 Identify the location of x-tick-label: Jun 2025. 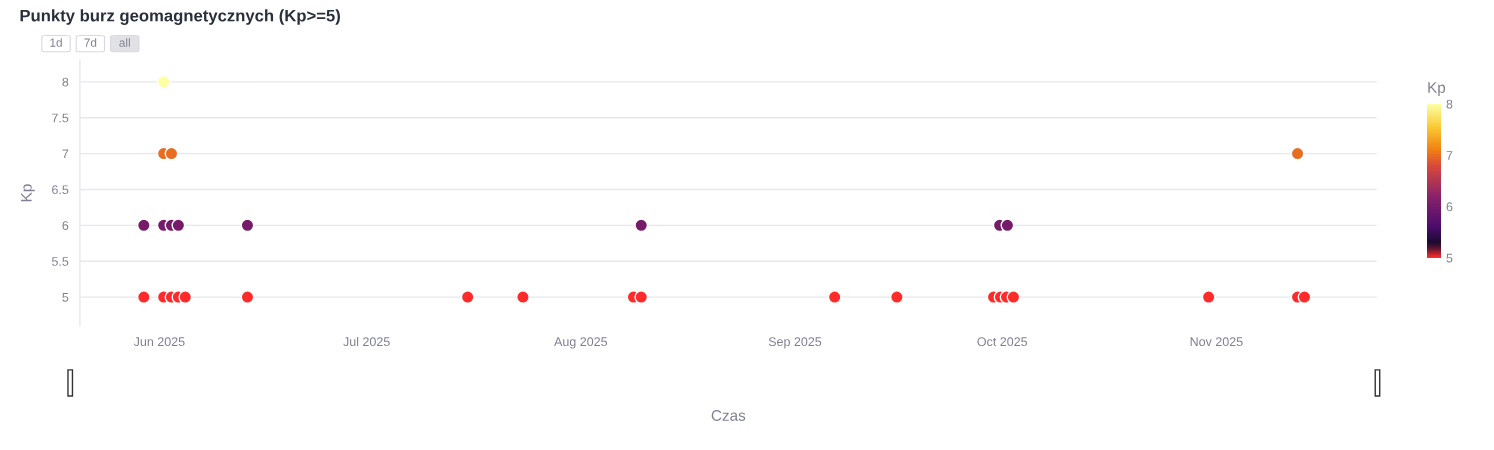
(159, 342).